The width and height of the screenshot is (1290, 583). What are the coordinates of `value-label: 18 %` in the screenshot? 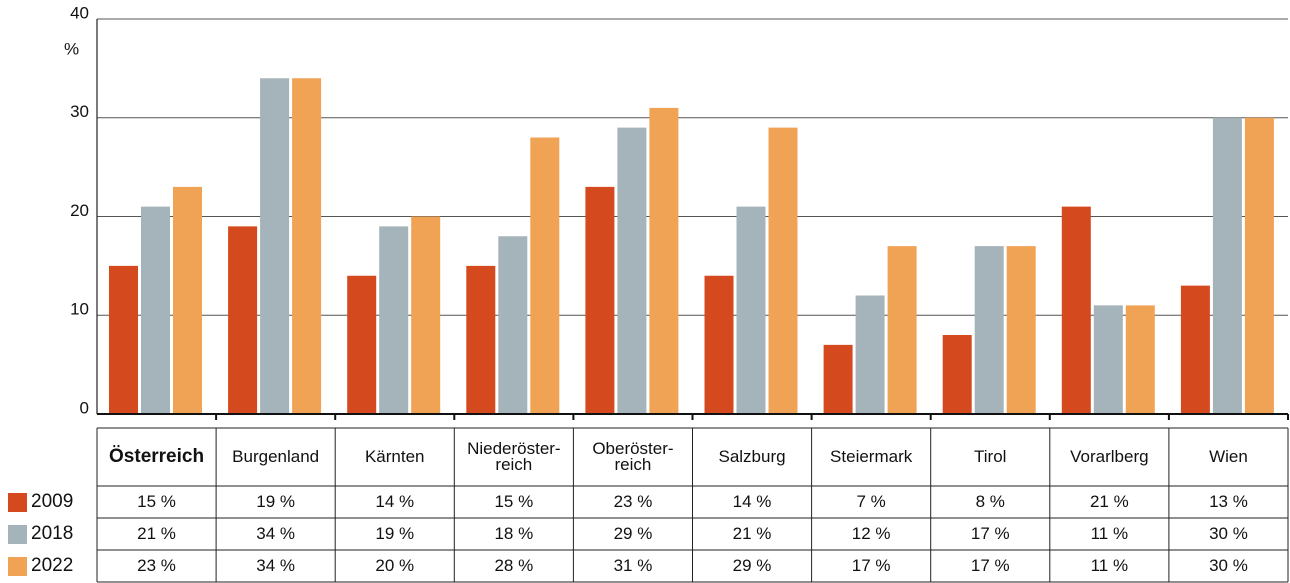 It's located at (514, 533).